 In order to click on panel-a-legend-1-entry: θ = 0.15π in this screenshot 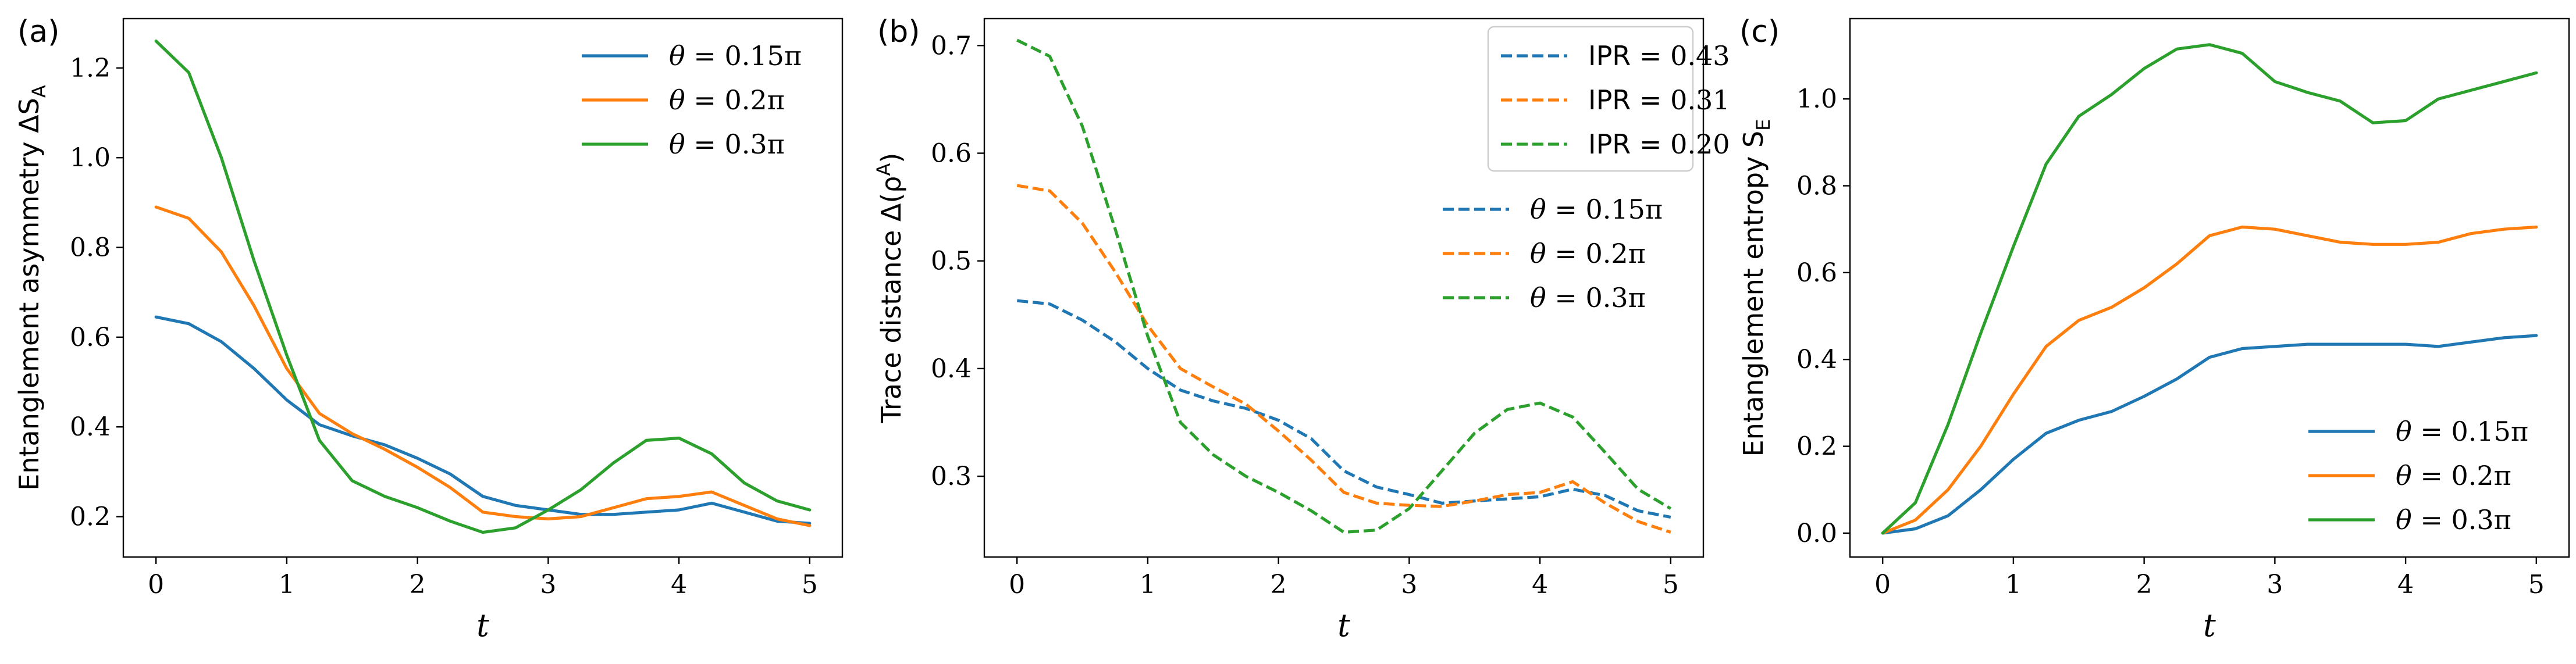, I will do `click(735, 56)`.